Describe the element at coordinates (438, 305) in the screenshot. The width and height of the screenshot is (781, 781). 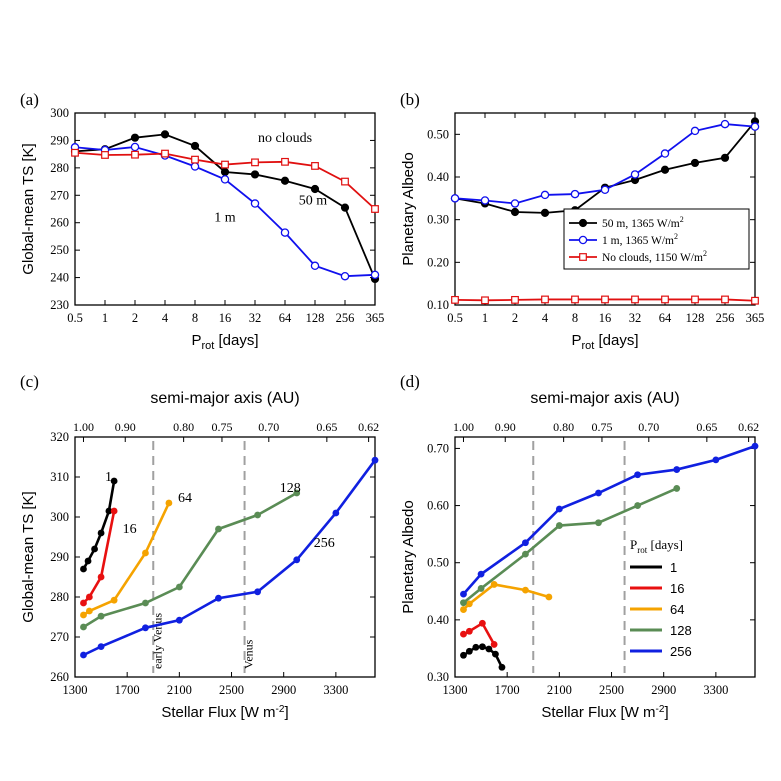
I see `y-tick-label: 0.10` at that location.